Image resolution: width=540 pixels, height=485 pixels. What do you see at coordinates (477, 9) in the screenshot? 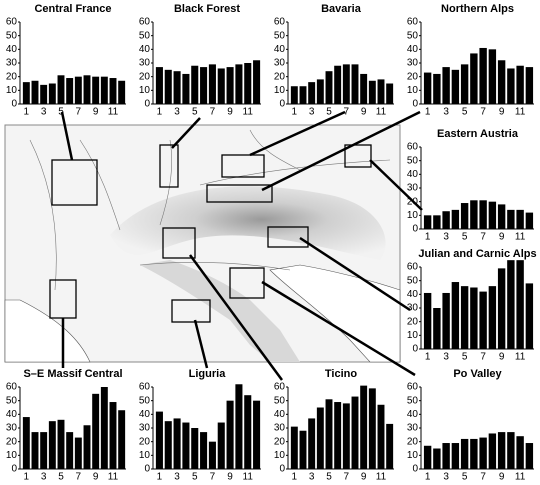
I see `chart-title: Northern Alps` at bounding box center [477, 9].